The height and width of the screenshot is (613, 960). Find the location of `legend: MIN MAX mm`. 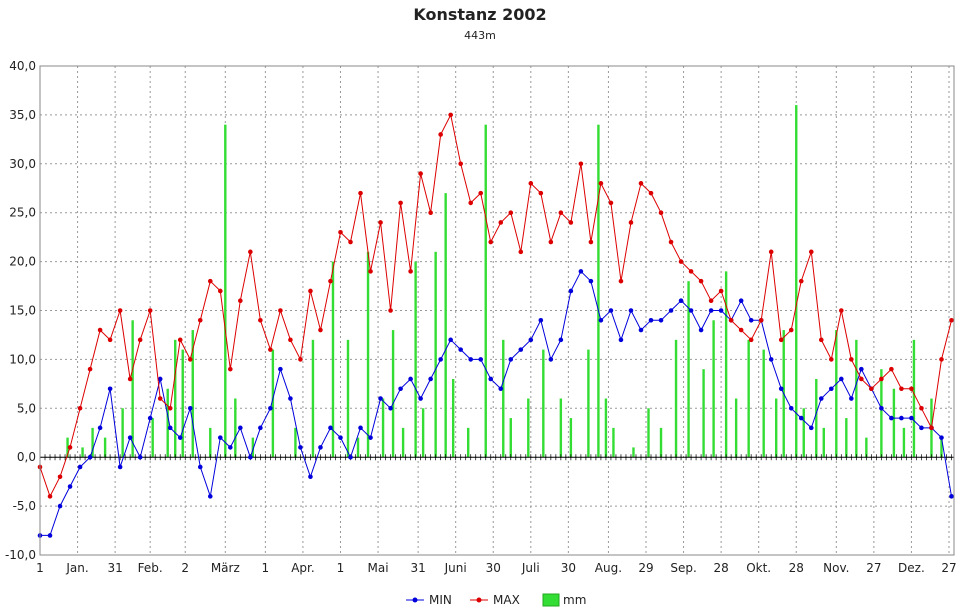

legend: MIN MAX mm is located at coordinates (496, 600).